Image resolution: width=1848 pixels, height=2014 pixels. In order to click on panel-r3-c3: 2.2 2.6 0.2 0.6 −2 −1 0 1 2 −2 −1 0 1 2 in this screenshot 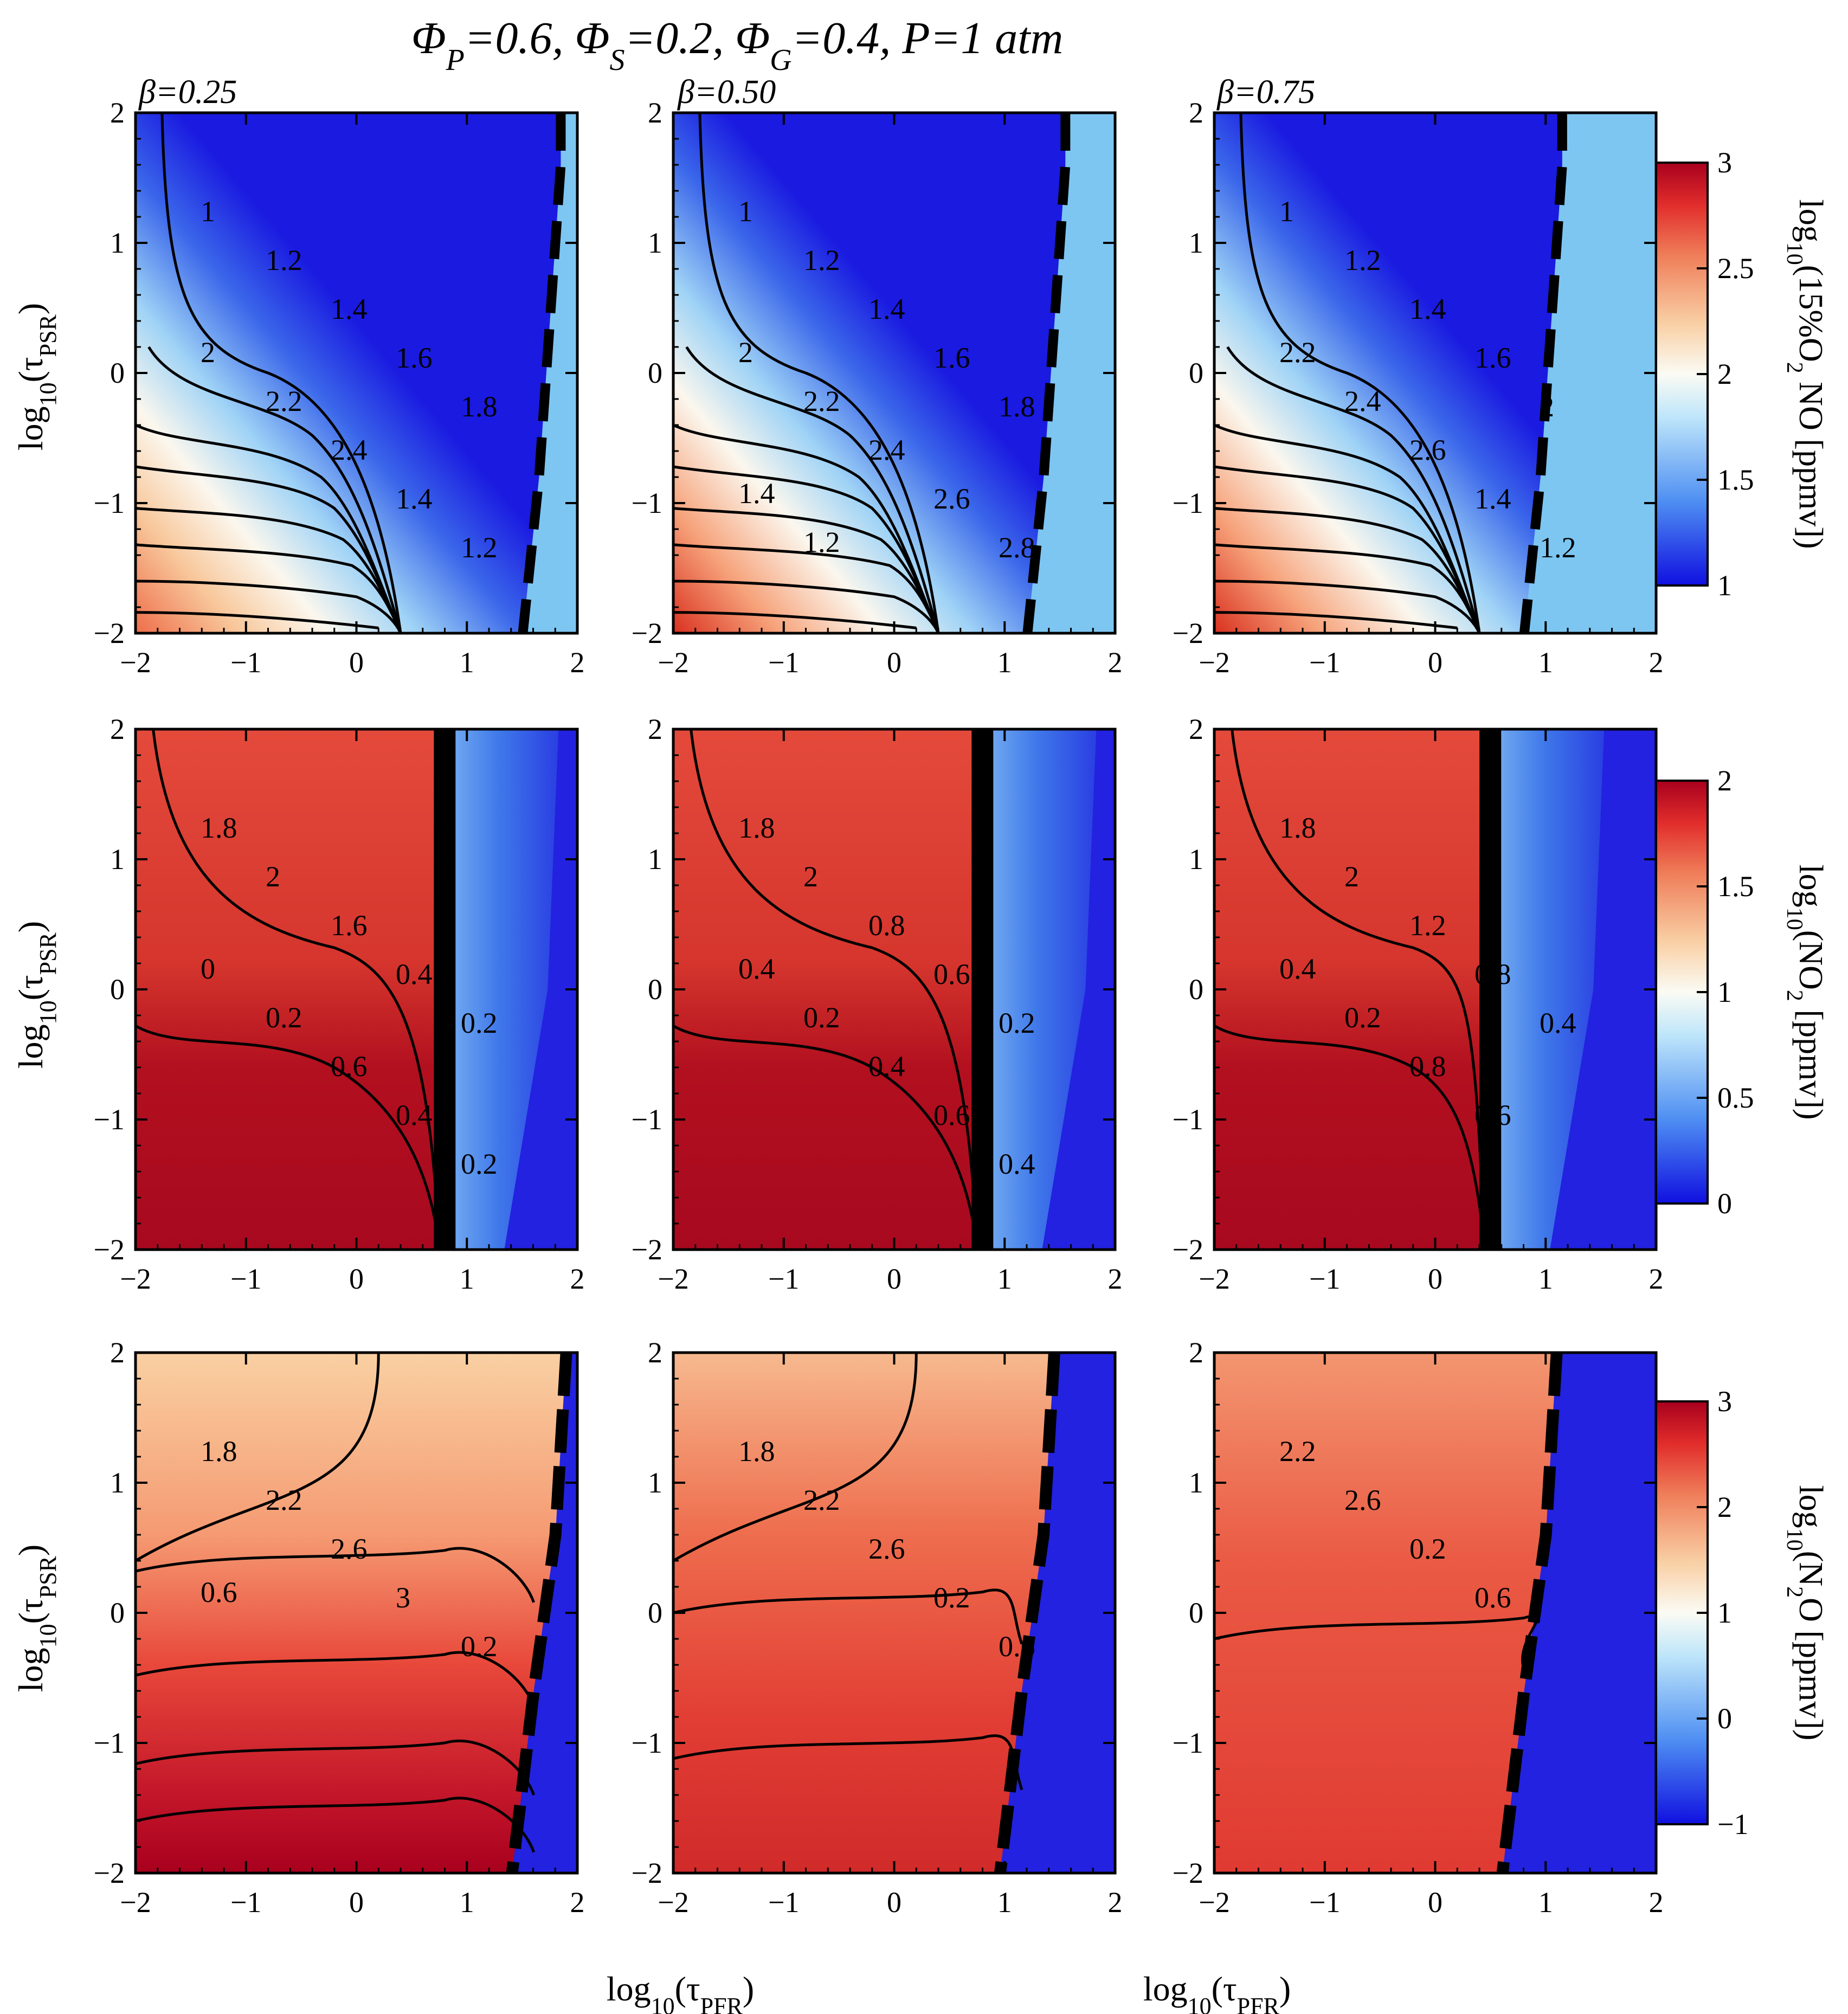, I will do `click(1418, 1627)`.